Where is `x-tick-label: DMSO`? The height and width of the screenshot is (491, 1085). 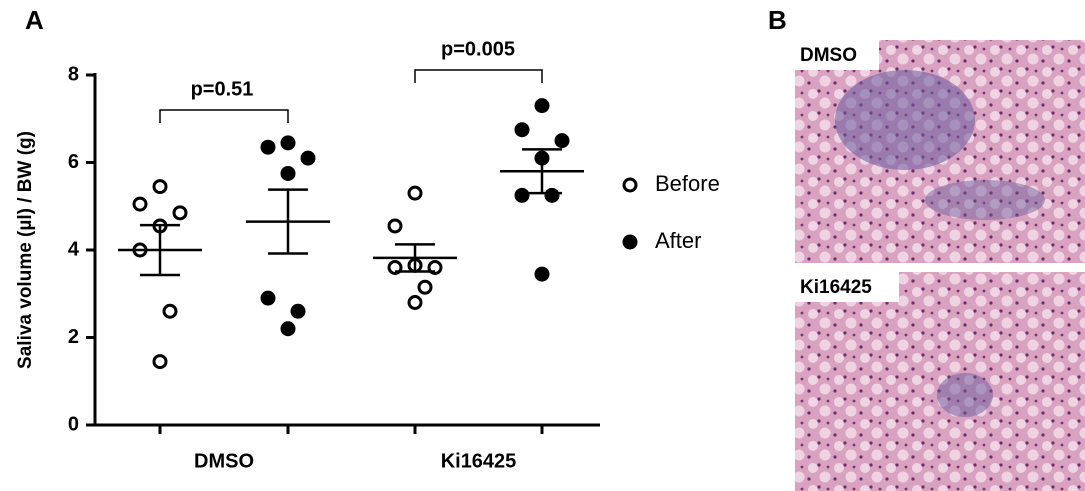 x-tick-label: DMSO is located at coordinates (224, 461).